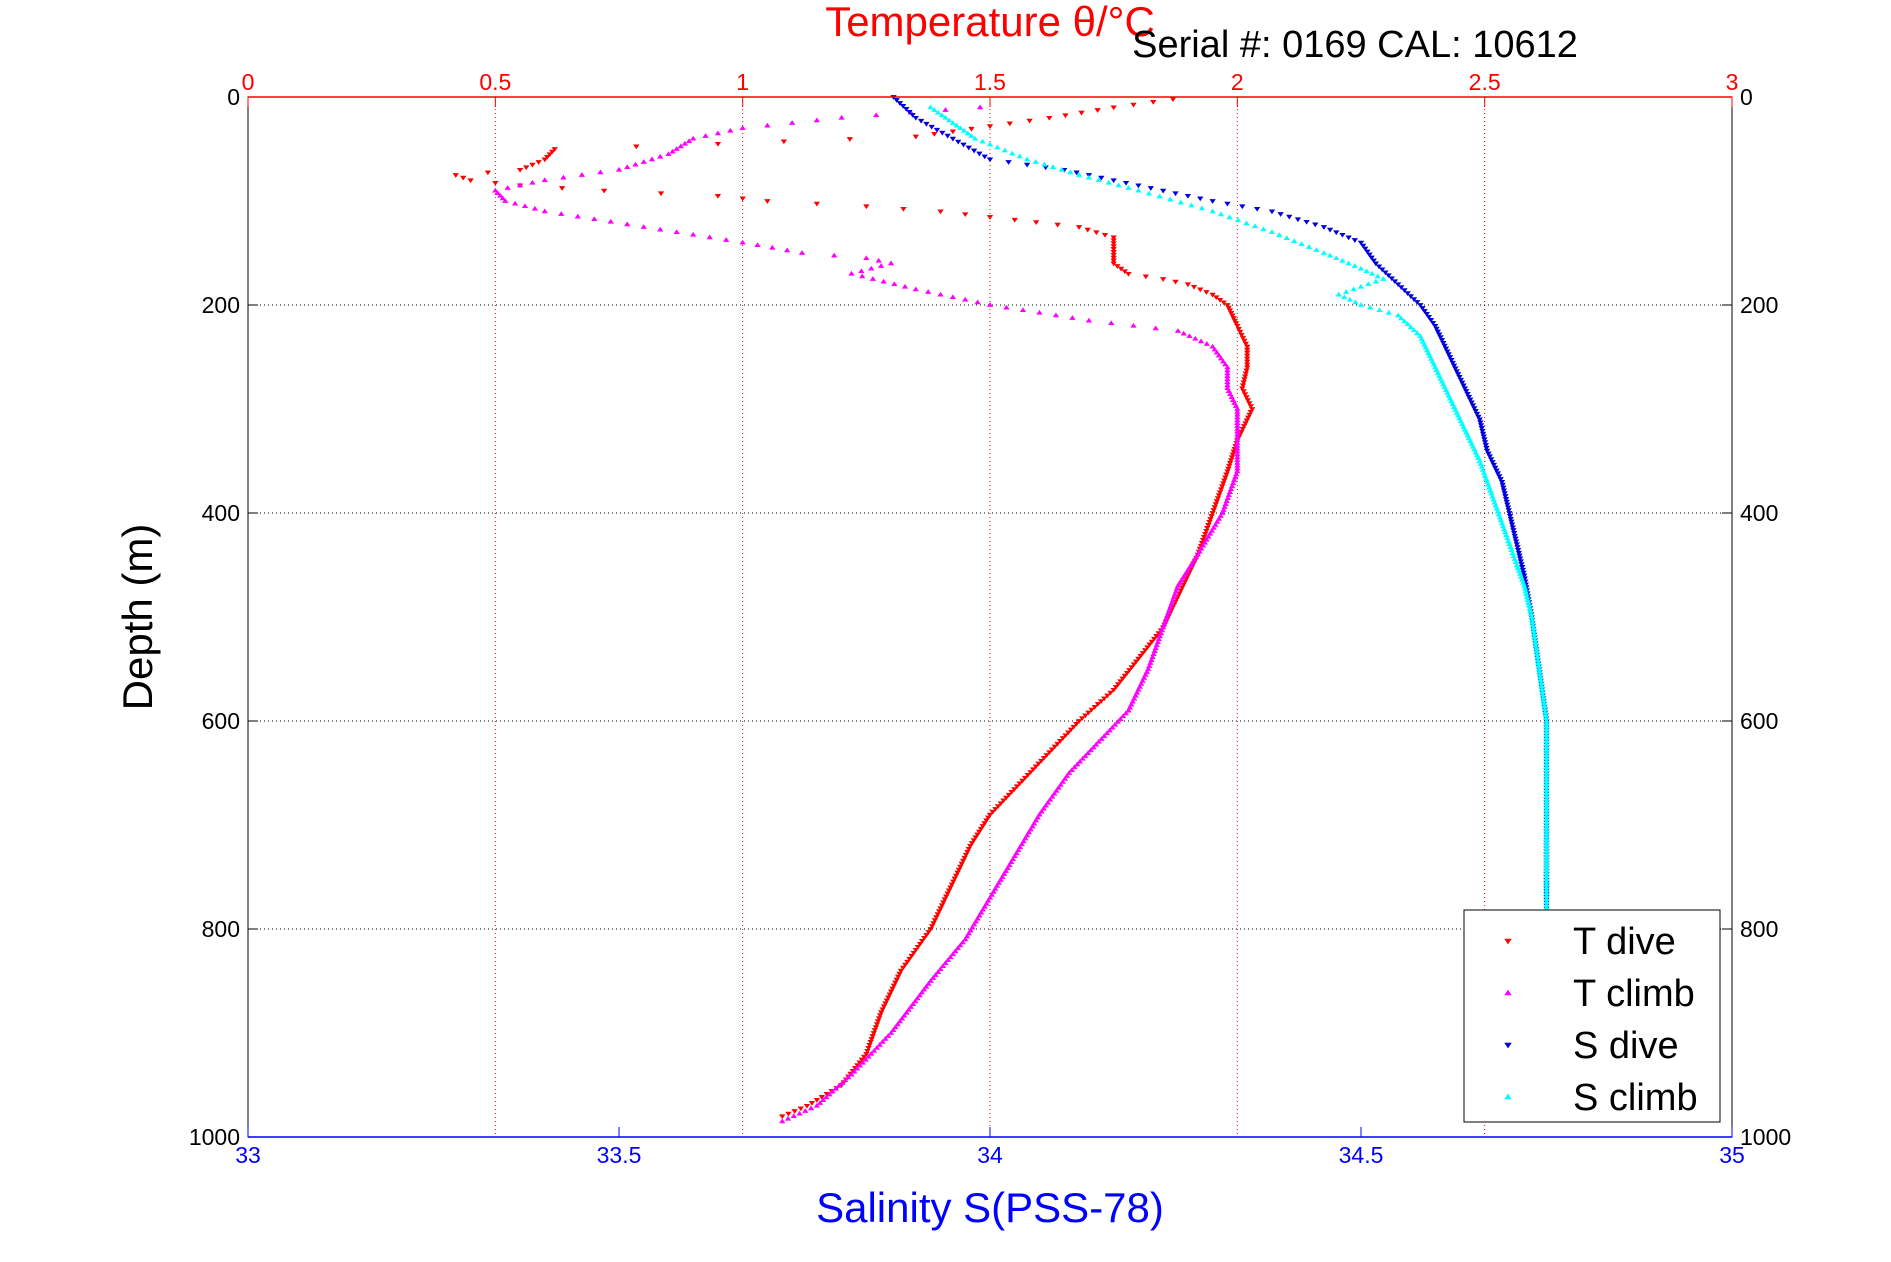 This screenshot has width=1891, height=1262. Describe the element at coordinates (221, 305) in the screenshot. I see `tick-label-depth-left: 200` at that location.